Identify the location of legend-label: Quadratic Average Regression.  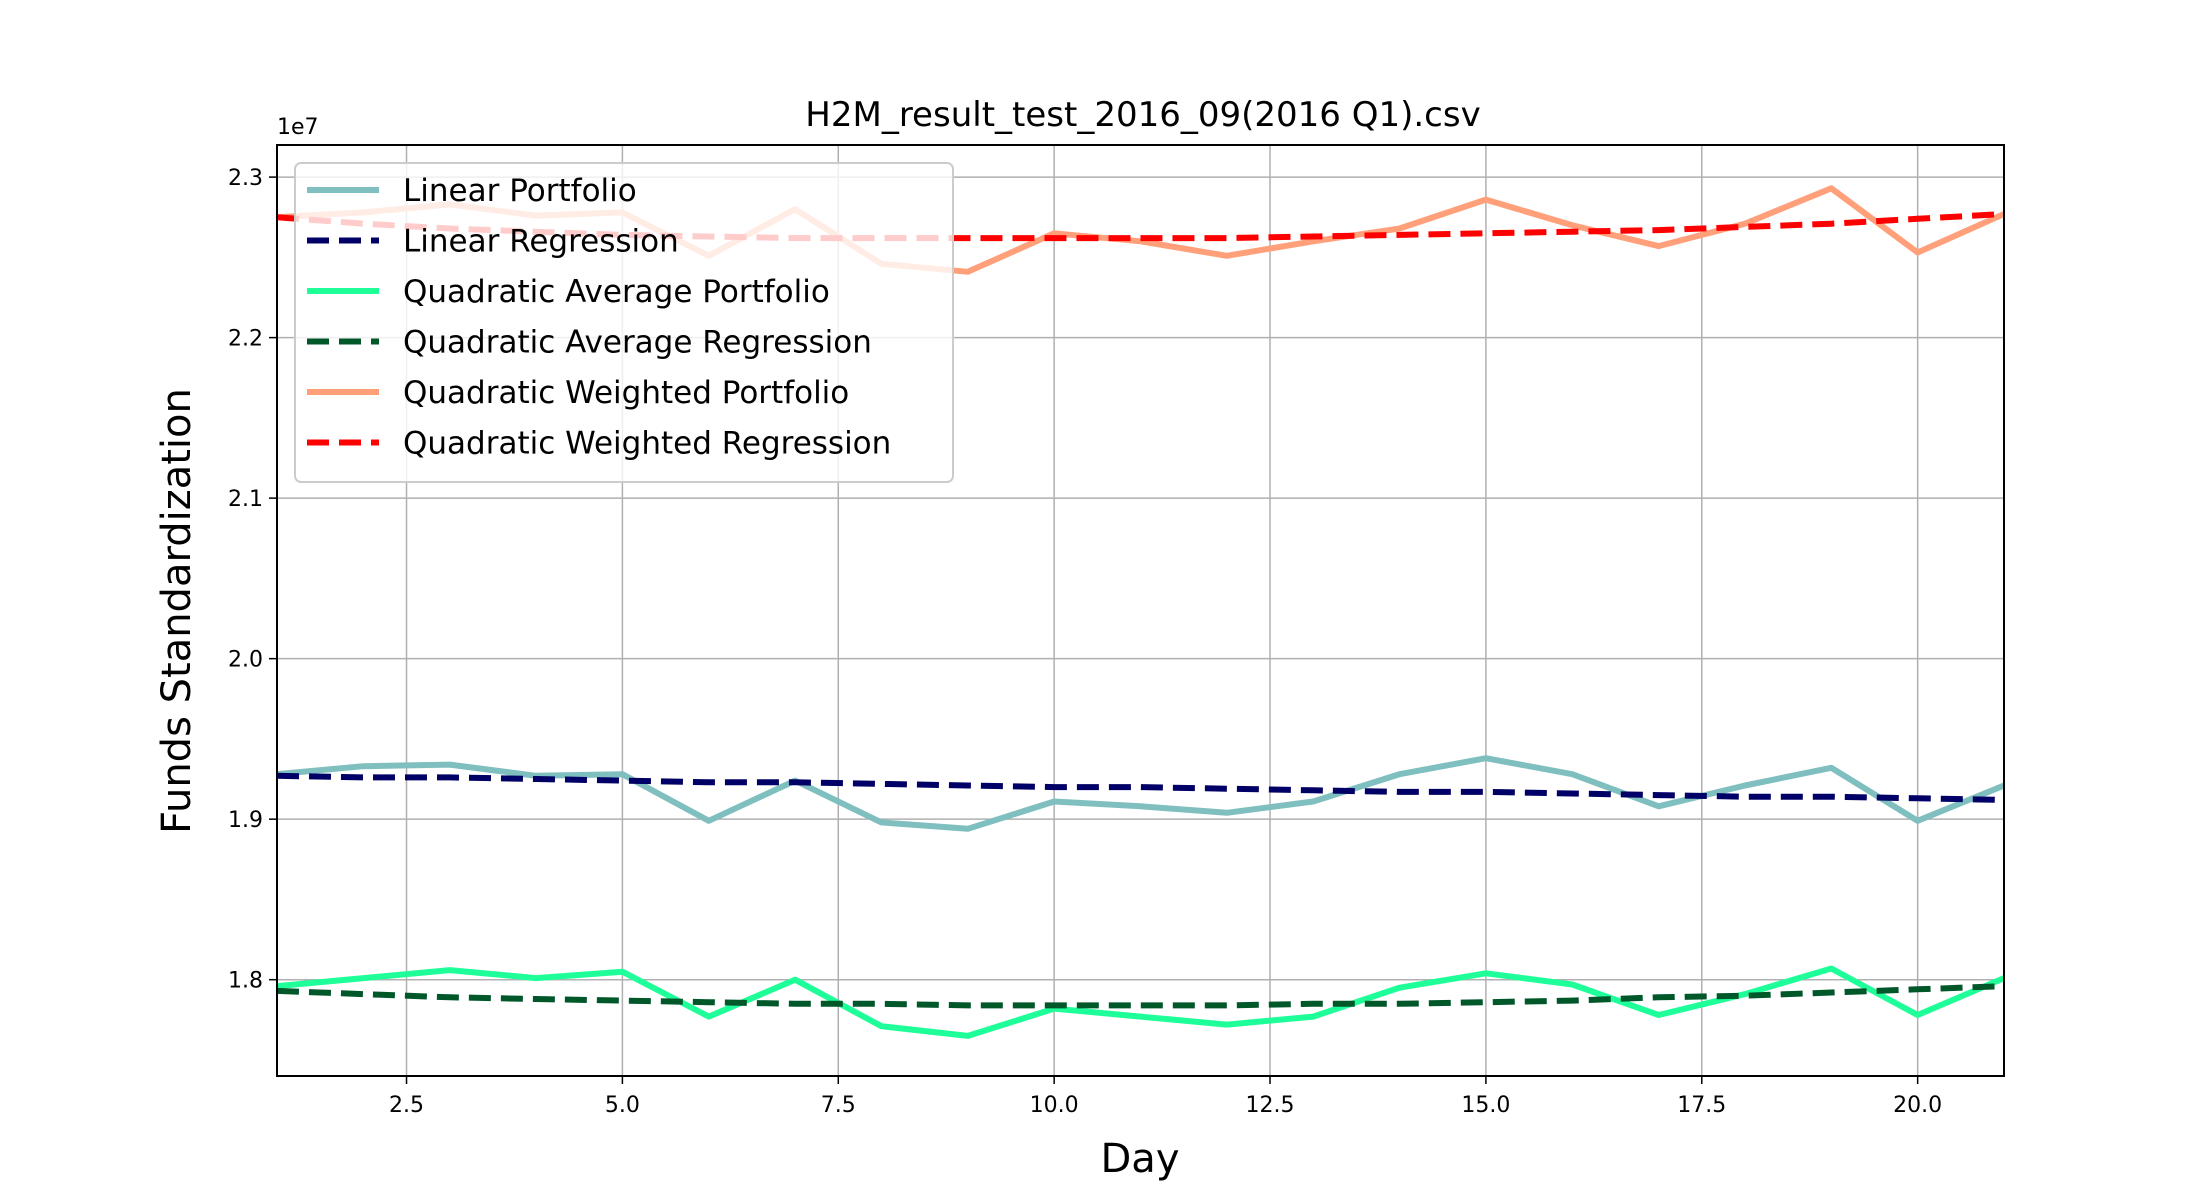
(637, 343).